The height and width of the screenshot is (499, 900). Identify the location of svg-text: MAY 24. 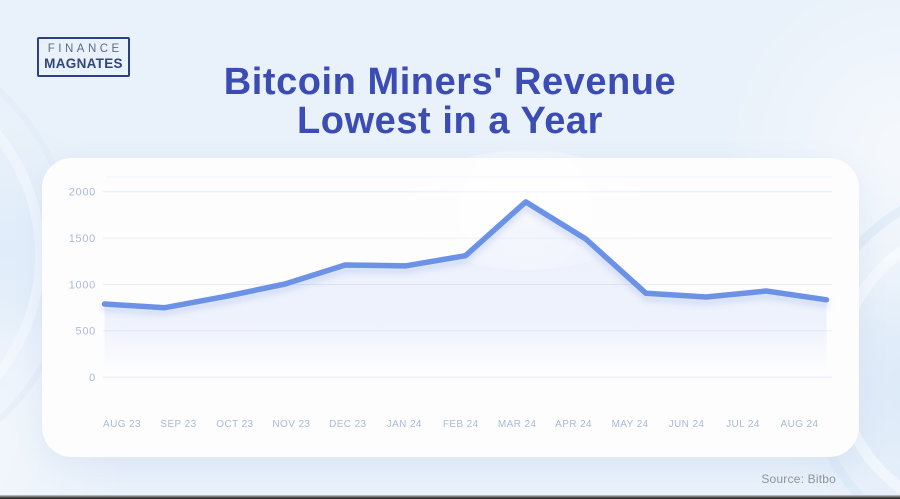
(630, 424).